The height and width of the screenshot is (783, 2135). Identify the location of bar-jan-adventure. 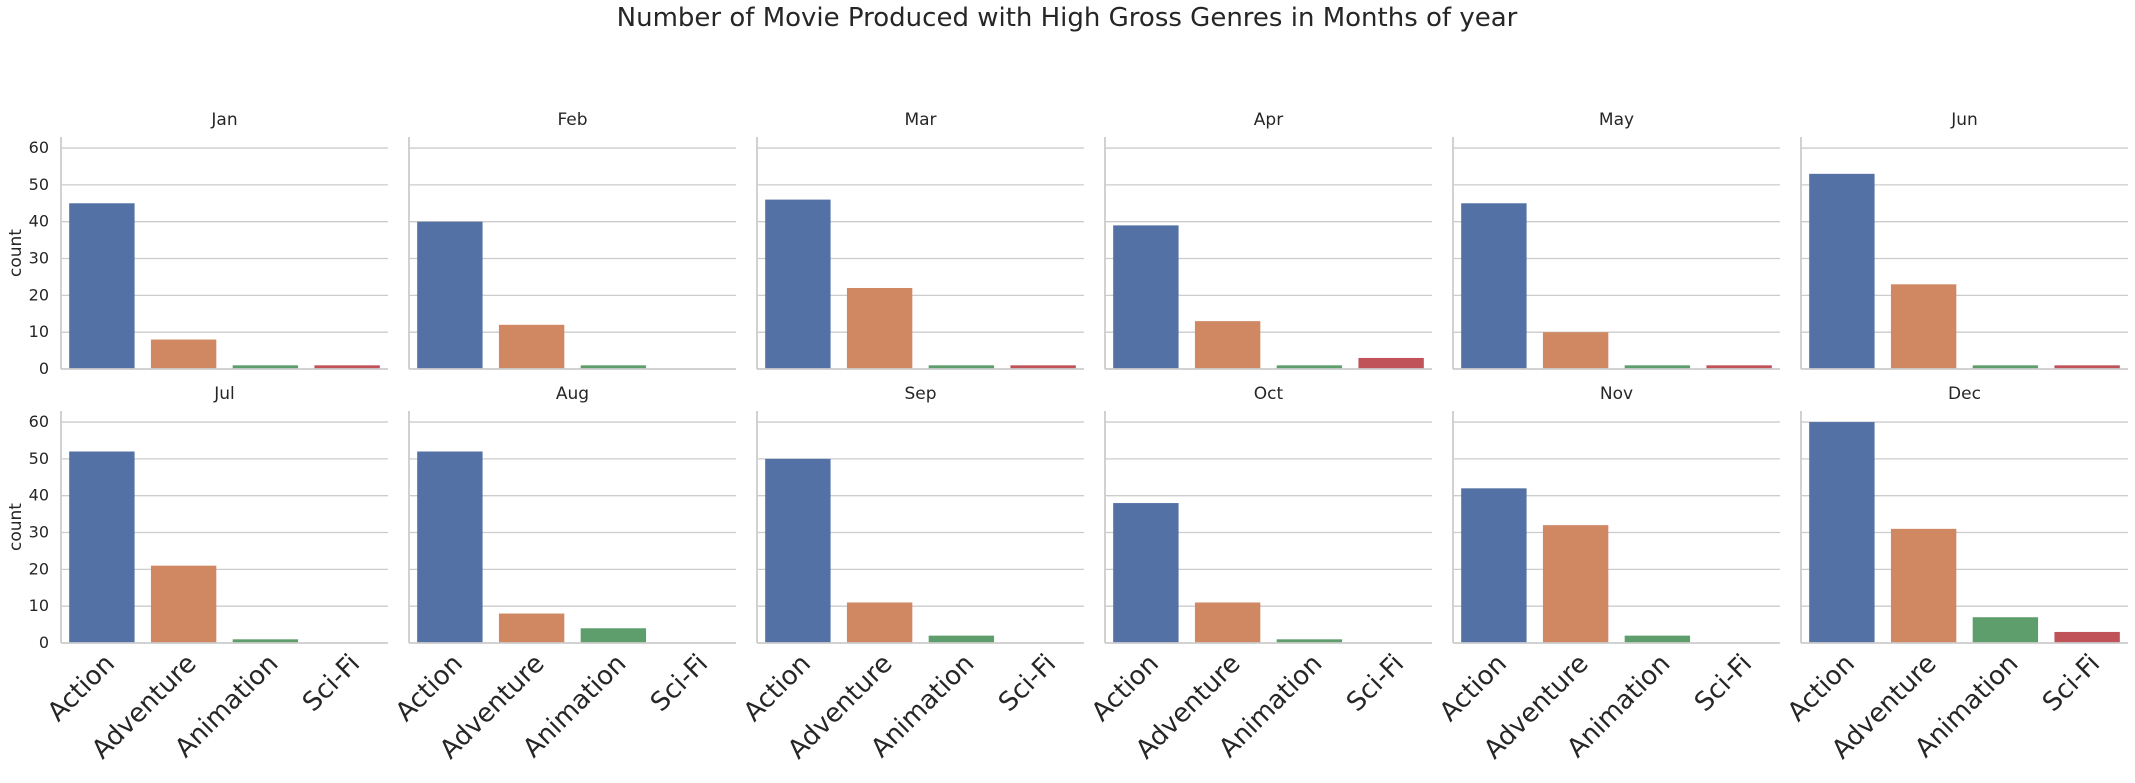
(183, 354).